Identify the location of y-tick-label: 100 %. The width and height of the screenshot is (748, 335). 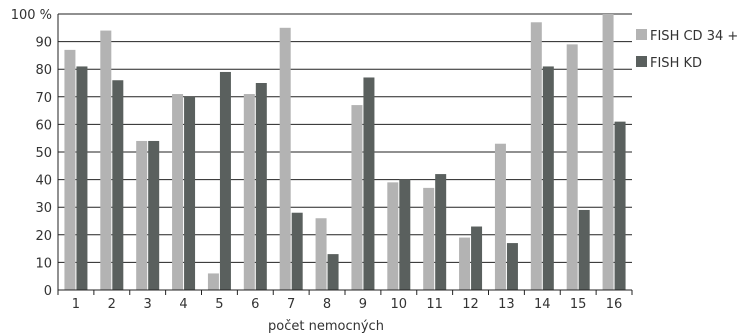
(31, 15).